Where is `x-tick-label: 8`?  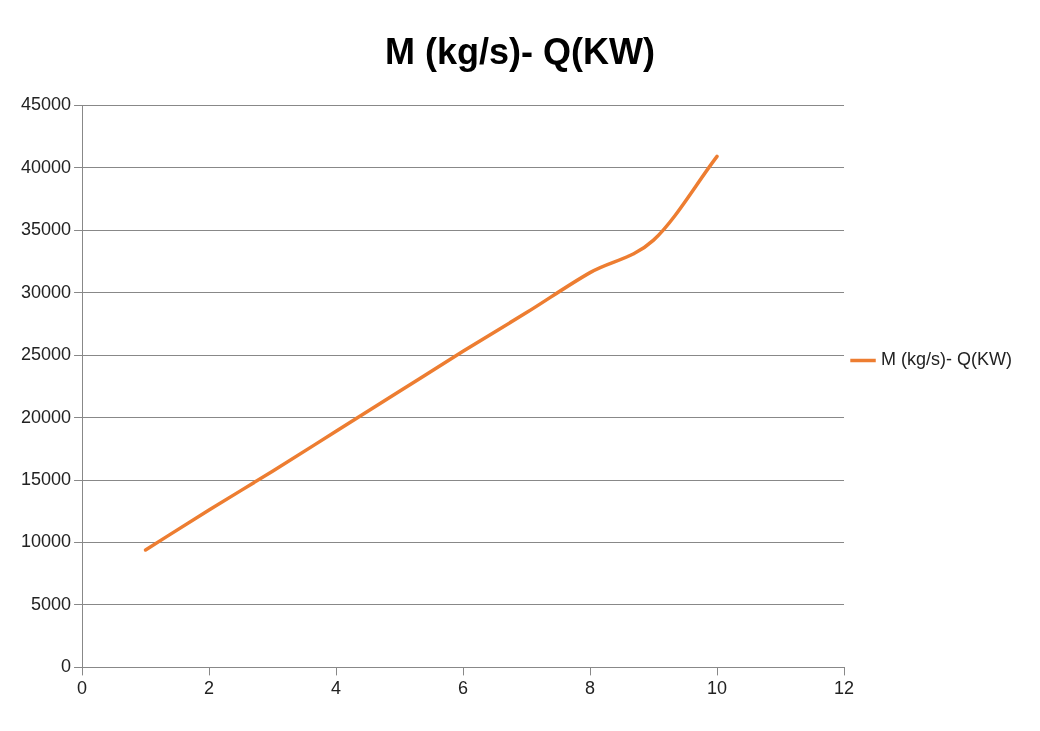 x-tick-label: 8 is located at coordinates (590, 688).